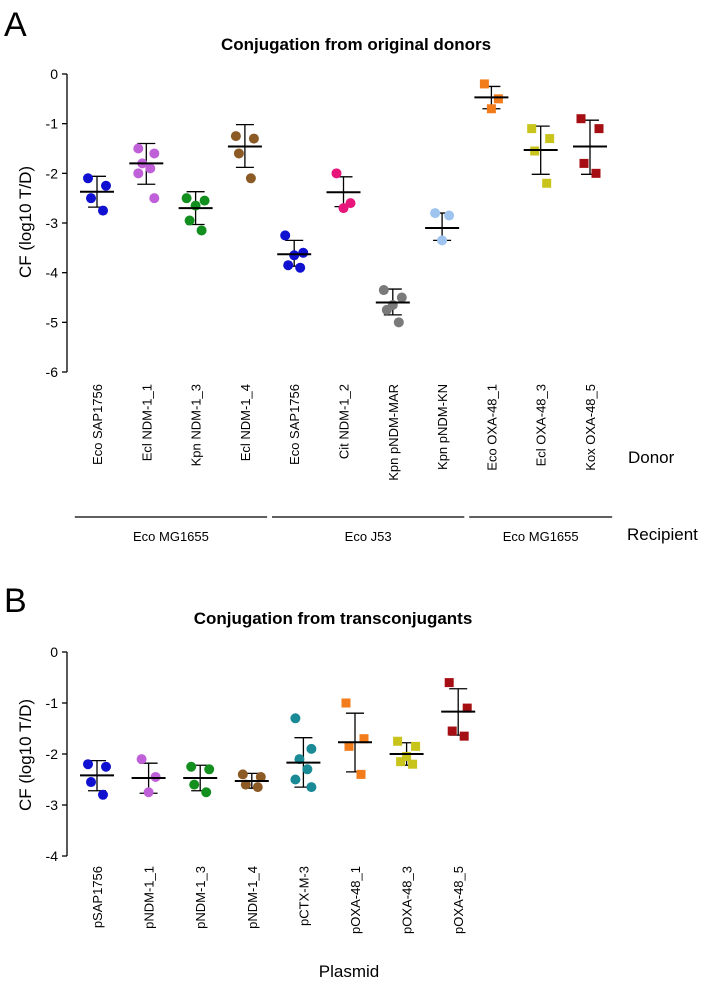 This screenshot has height=990, width=719. Describe the element at coordinates (442, 427) in the screenshot. I see `category-label: Kpn pNDM-KN` at that location.